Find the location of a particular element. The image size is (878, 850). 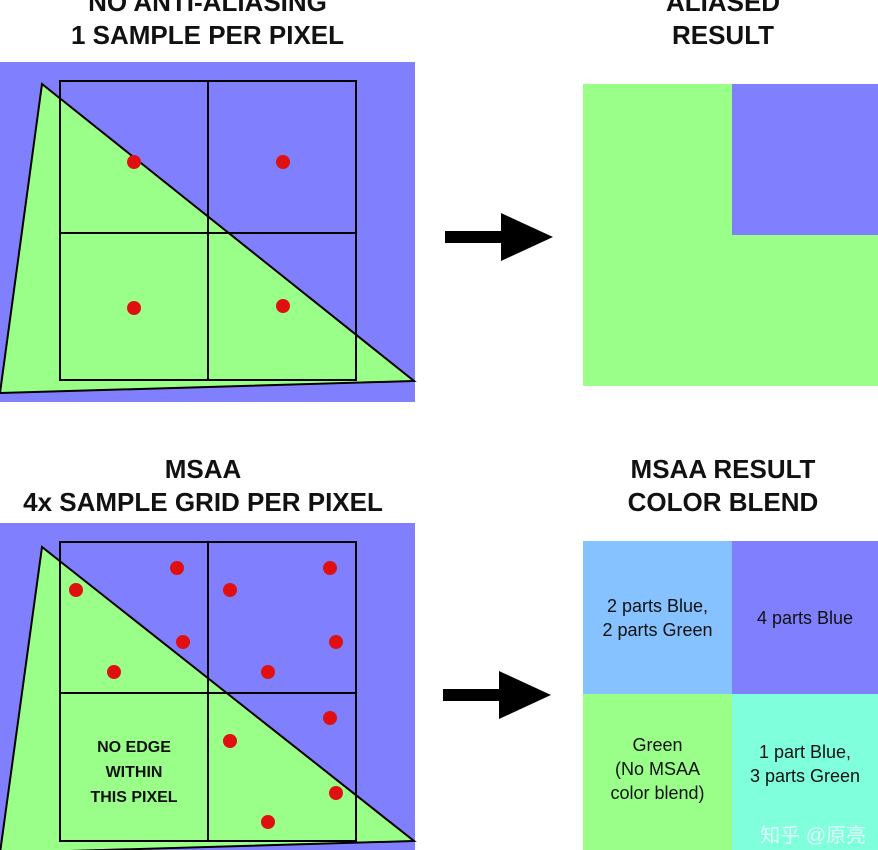

no-edge-label-line2: WITHIN is located at coordinates (134, 772).